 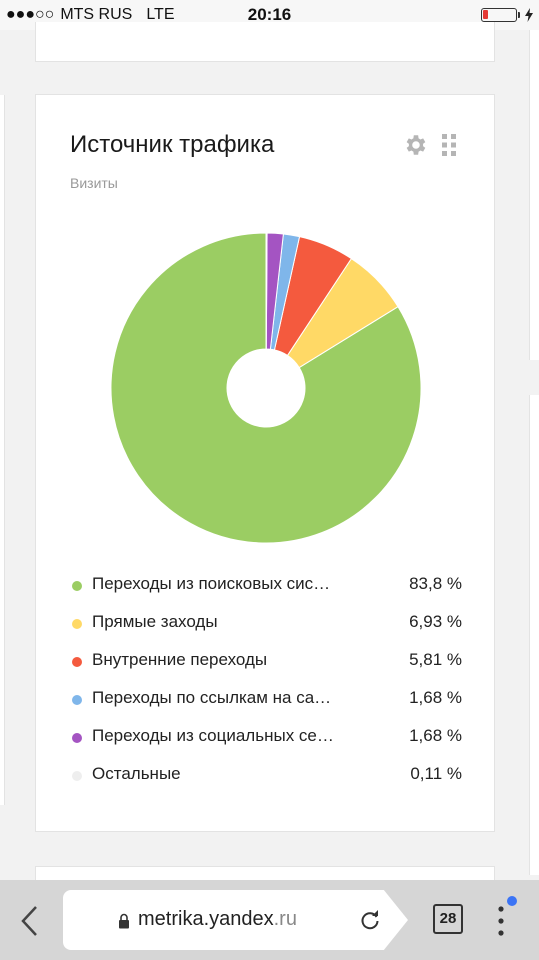 What do you see at coordinates (136, 773) in the screenshot?
I see `legend-label: Остальные` at bounding box center [136, 773].